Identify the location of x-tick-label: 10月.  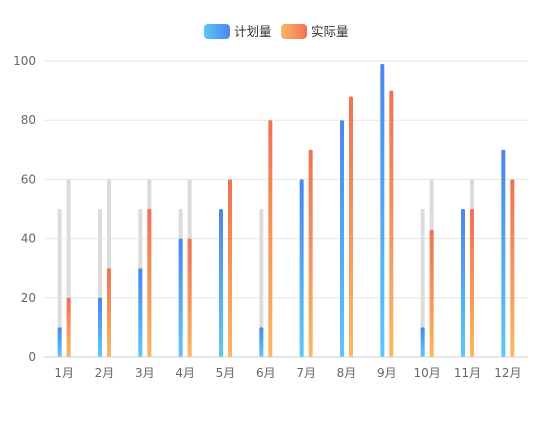
(427, 373).